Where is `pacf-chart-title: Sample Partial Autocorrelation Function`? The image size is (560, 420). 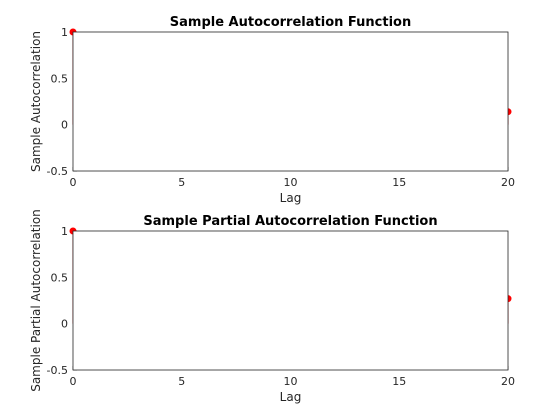 pacf-chart-title: Sample Partial Autocorrelation Function is located at coordinates (290, 221).